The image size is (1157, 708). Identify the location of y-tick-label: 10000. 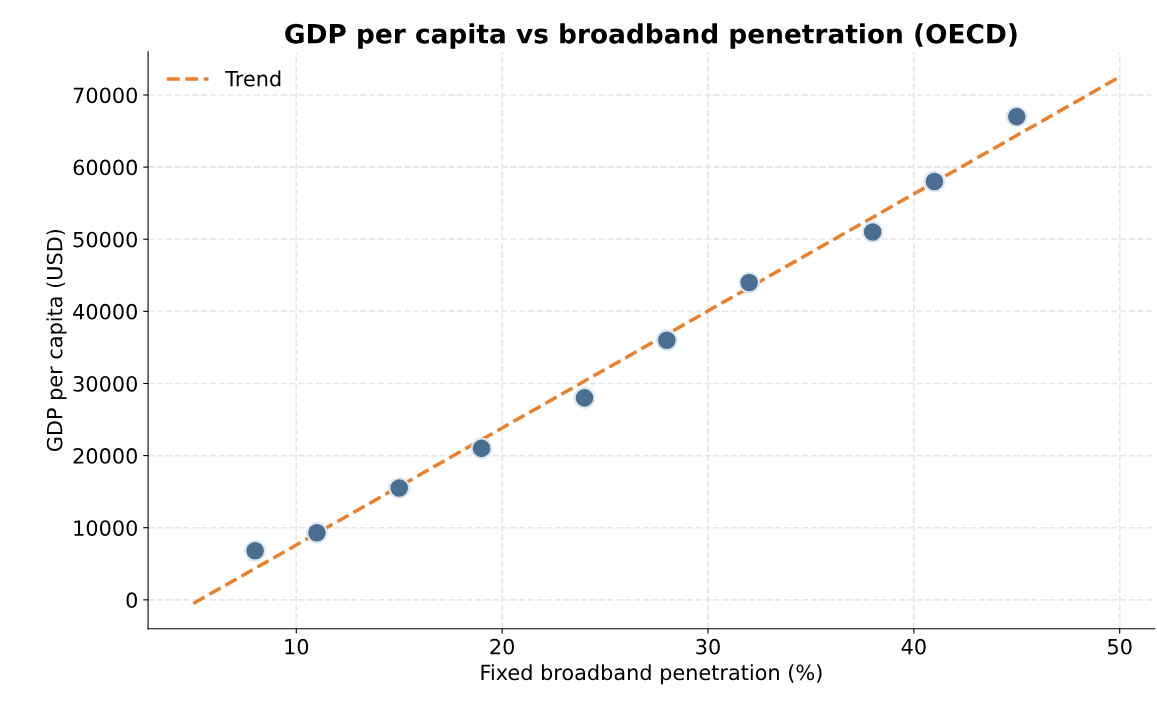
(105, 528).